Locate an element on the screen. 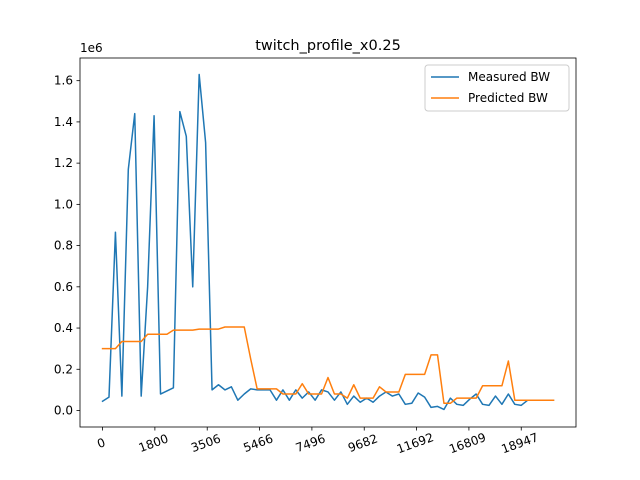 This screenshot has height=480, width=640. y-tick-label: 0.8 is located at coordinates (63, 246).